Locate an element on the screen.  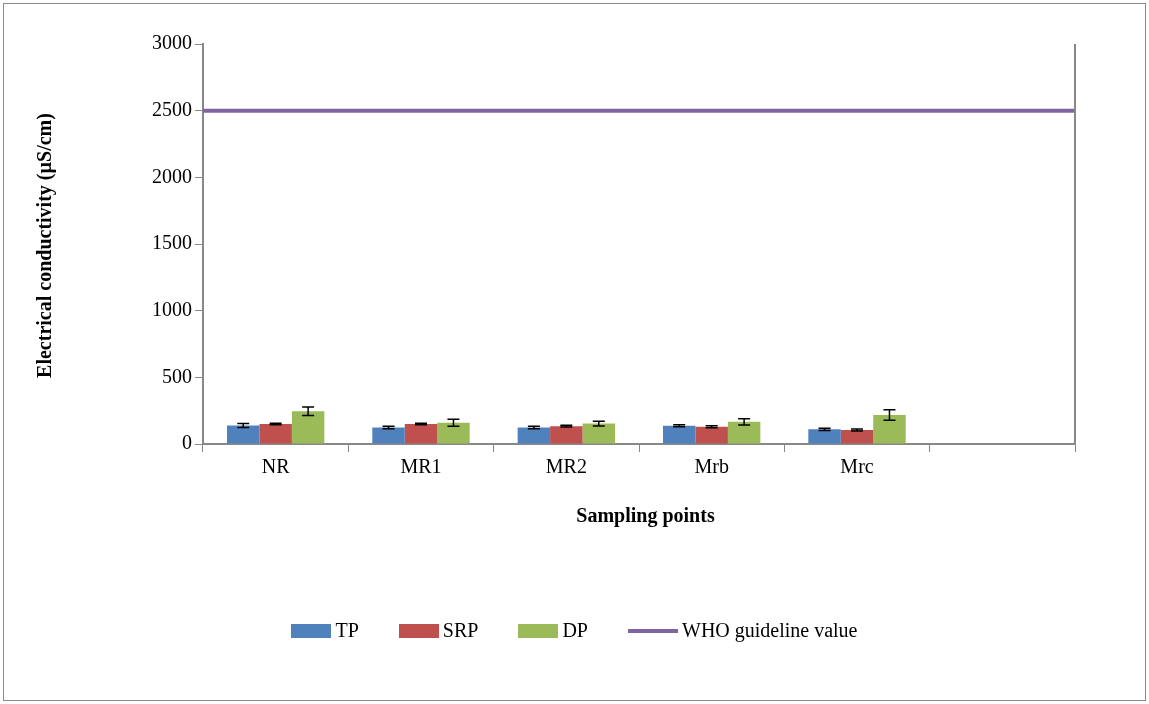
y-tick-label: 0 is located at coordinates (187, 442).